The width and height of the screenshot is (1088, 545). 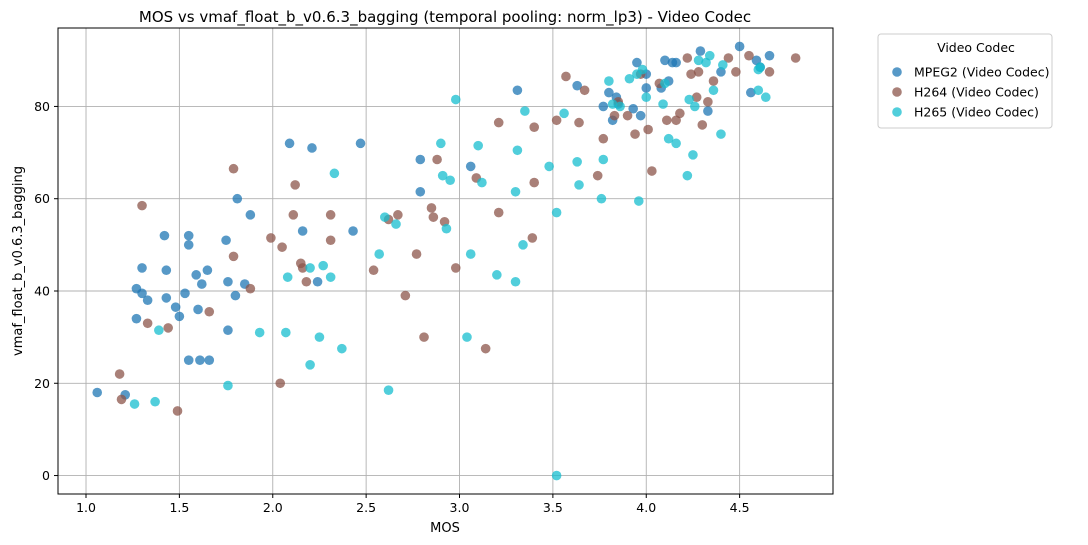 What do you see at coordinates (42, 106) in the screenshot?
I see `y-tick-label: 80` at bounding box center [42, 106].